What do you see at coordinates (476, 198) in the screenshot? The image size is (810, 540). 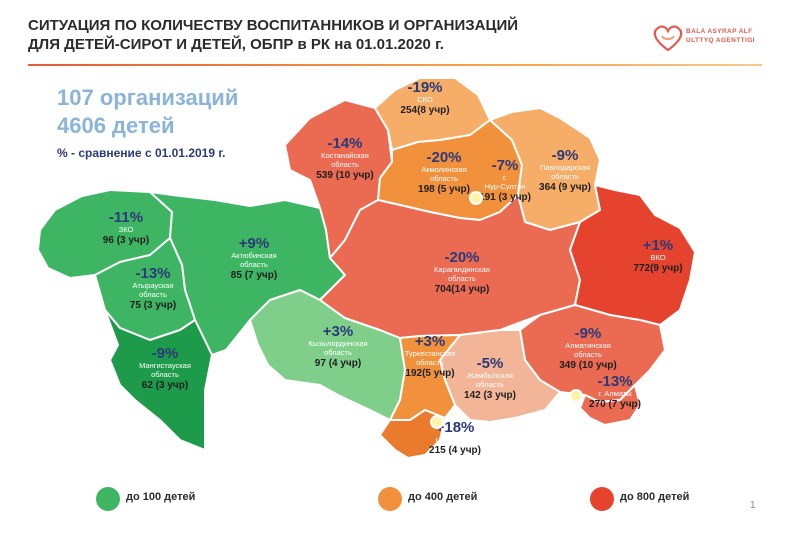 I see `nursultan-marker` at bounding box center [476, 198].